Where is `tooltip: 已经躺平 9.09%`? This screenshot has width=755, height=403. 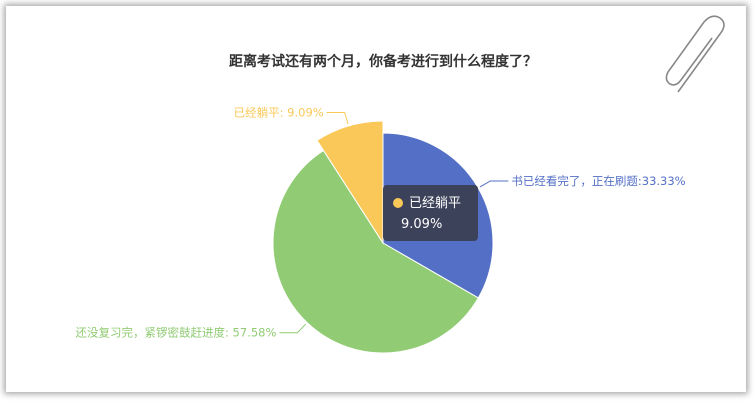 tooltip: 已经躺平 9.09% is located at coordinates (430, 213).